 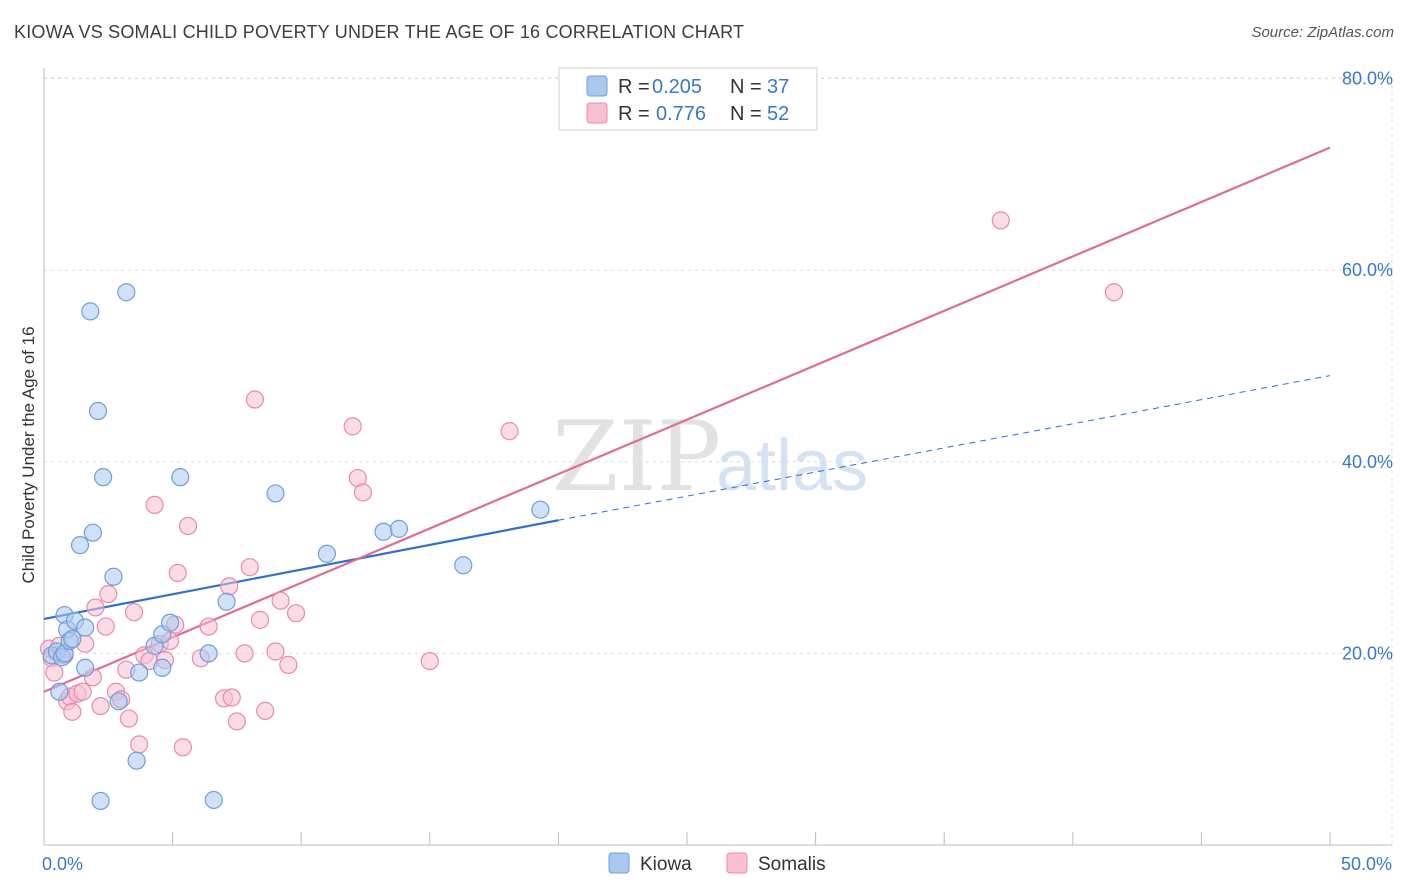 What do you see at coordinates (28, 454) in the screenshot?
I see `y-axis-title: Child Poverty Under the Age of 16` at bounding box center [28, 454].